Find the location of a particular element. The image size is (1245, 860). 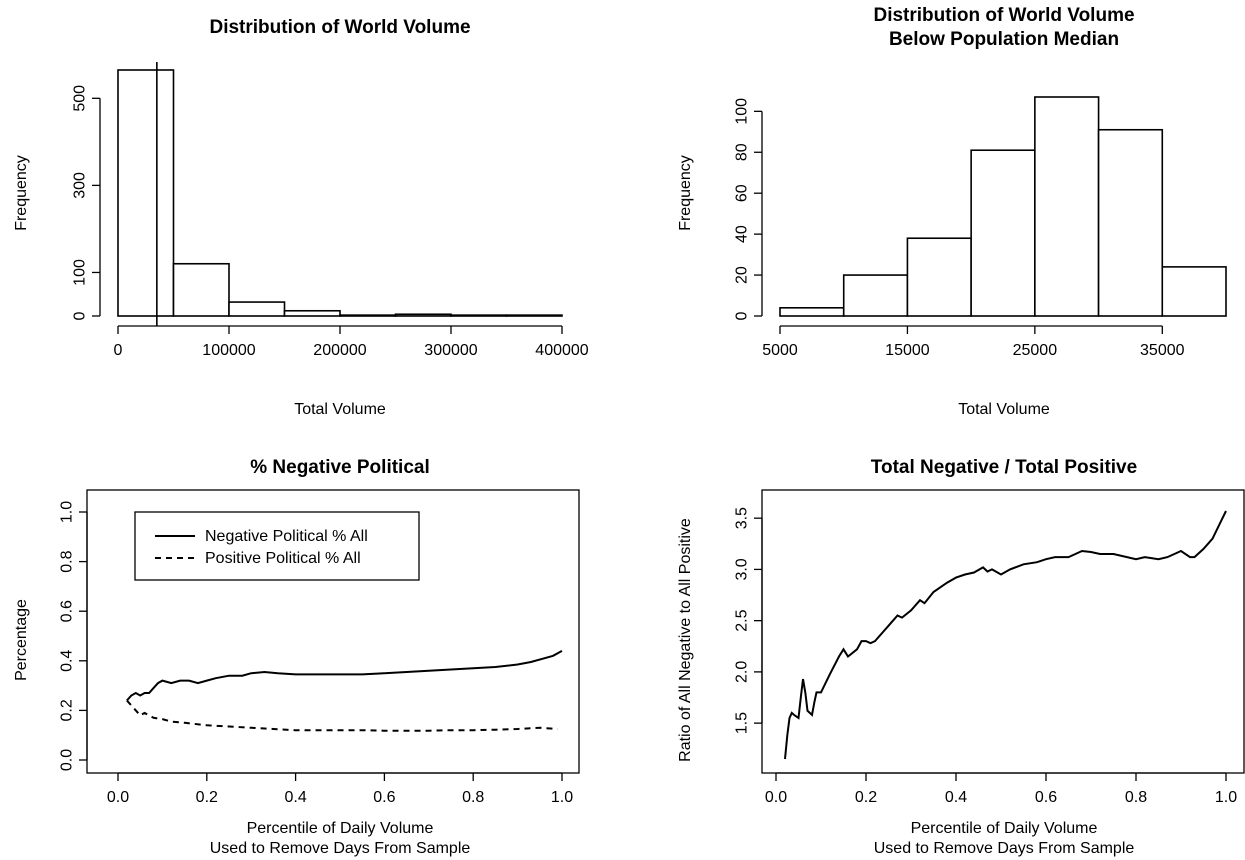

x-axis: 0 100000 200000 300000 400000 is located at coordinates (351, 342).